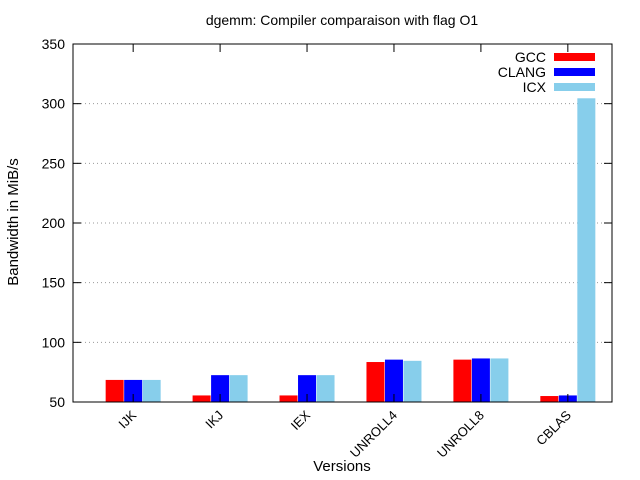 This screenshot has width=640, height=480. I want to click on x-axis-label: Versions, so click(342, 466).